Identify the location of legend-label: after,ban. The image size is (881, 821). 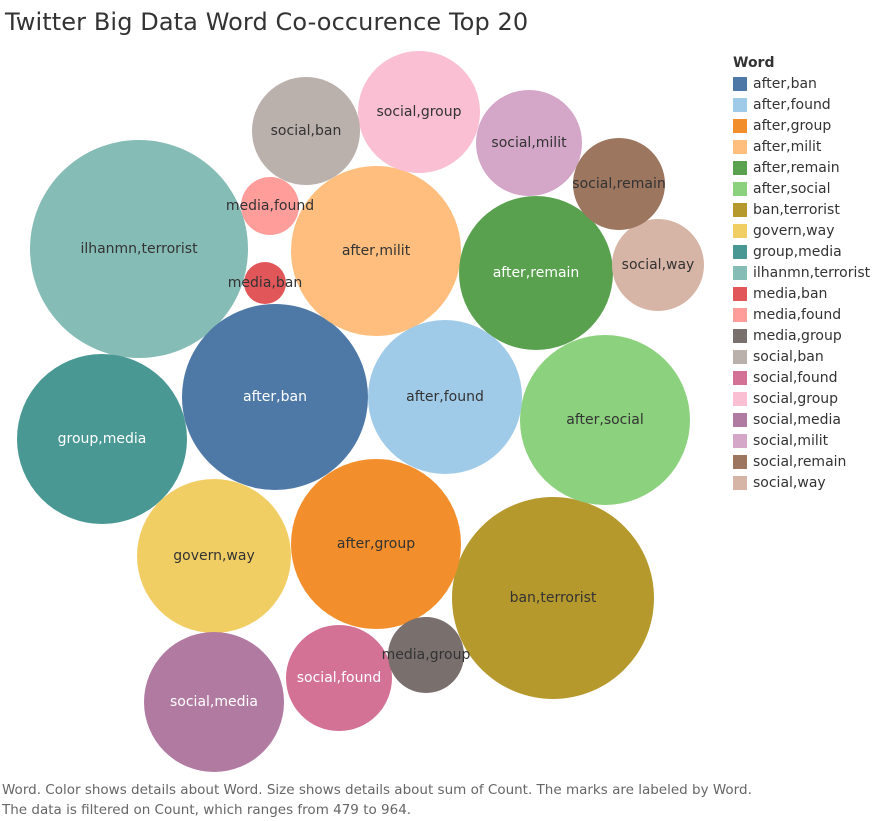
(785, 83).